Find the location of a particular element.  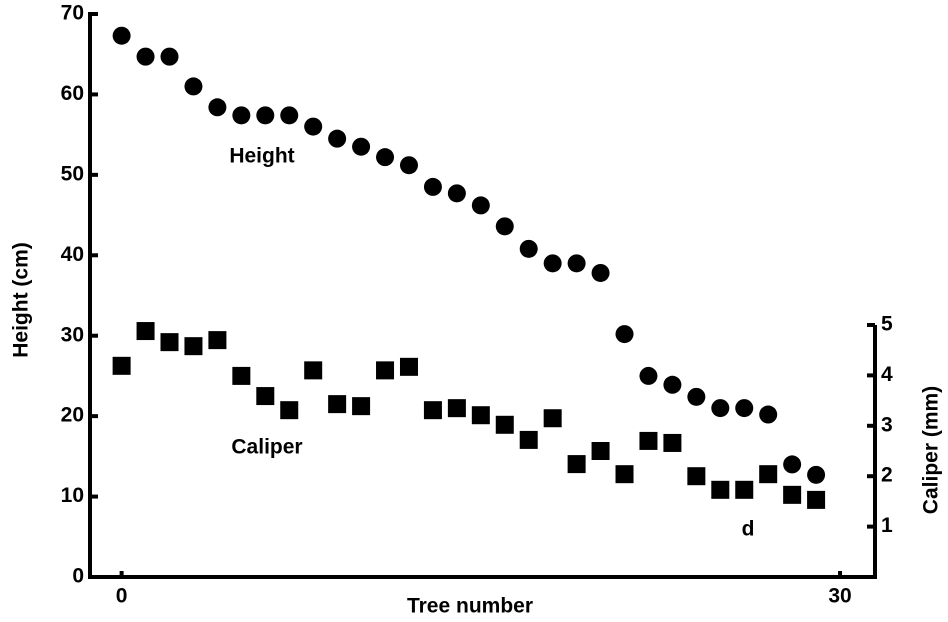

y2-tick-label: 3 is located at coordinates (887, 424).